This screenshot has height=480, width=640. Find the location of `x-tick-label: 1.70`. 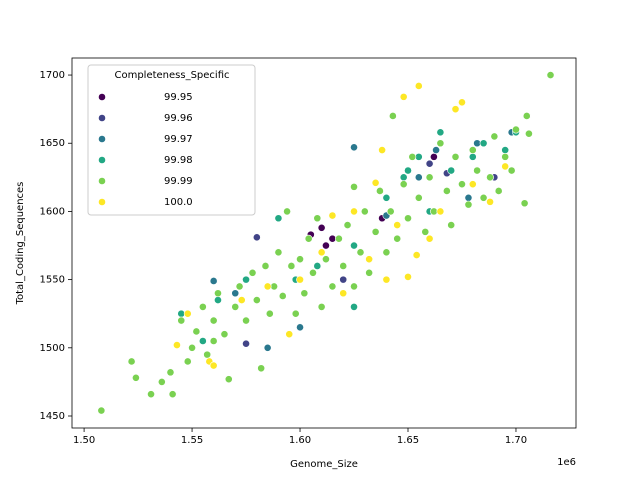

x-tick-label: 1.70 is located at coordinates (516, 440).